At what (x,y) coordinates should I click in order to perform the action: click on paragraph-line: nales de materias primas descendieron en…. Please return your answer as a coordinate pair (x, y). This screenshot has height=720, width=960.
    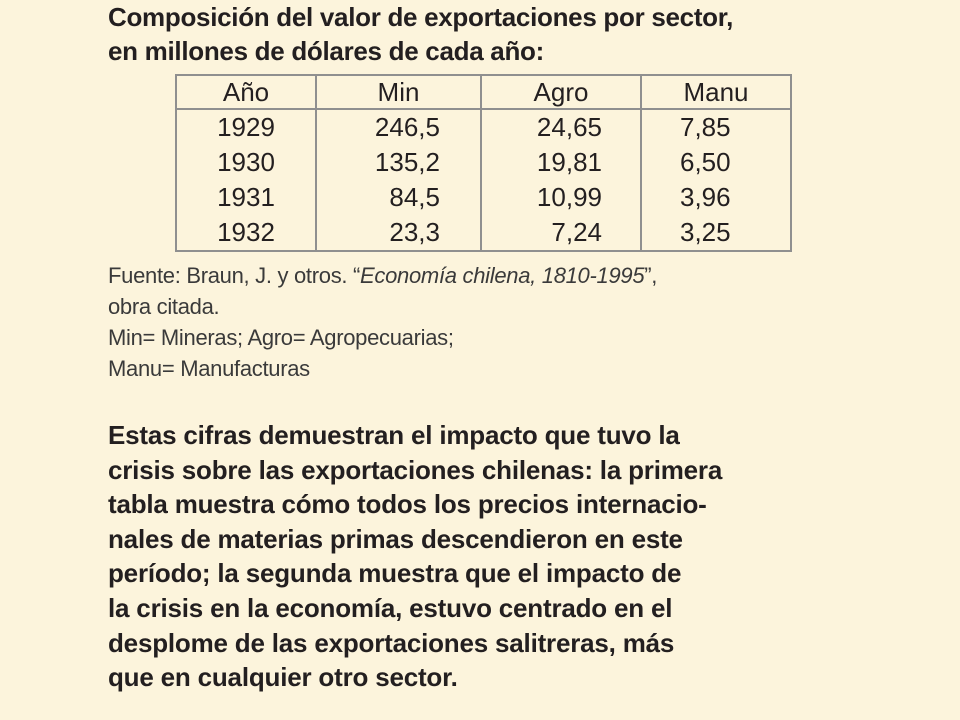
    Looking at the image, I should click on (395, 538).